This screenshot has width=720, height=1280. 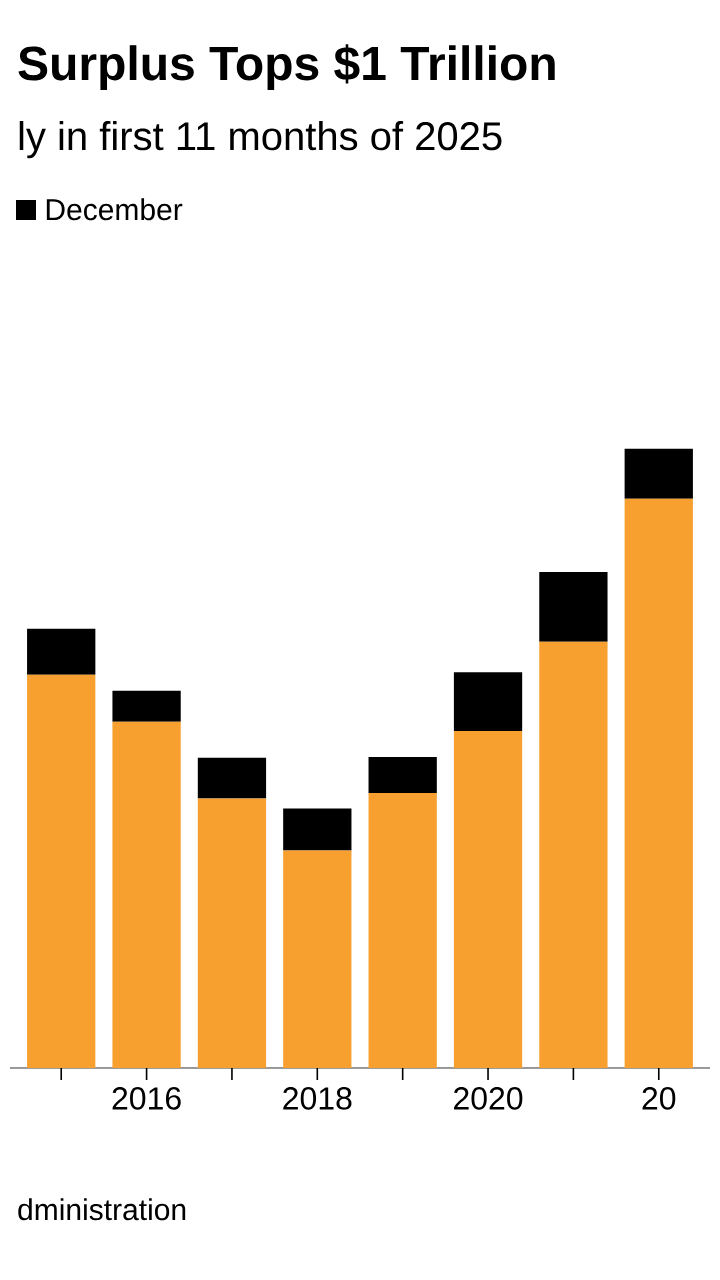 I want to click on text: dministration, so click(x=102, y=1209).